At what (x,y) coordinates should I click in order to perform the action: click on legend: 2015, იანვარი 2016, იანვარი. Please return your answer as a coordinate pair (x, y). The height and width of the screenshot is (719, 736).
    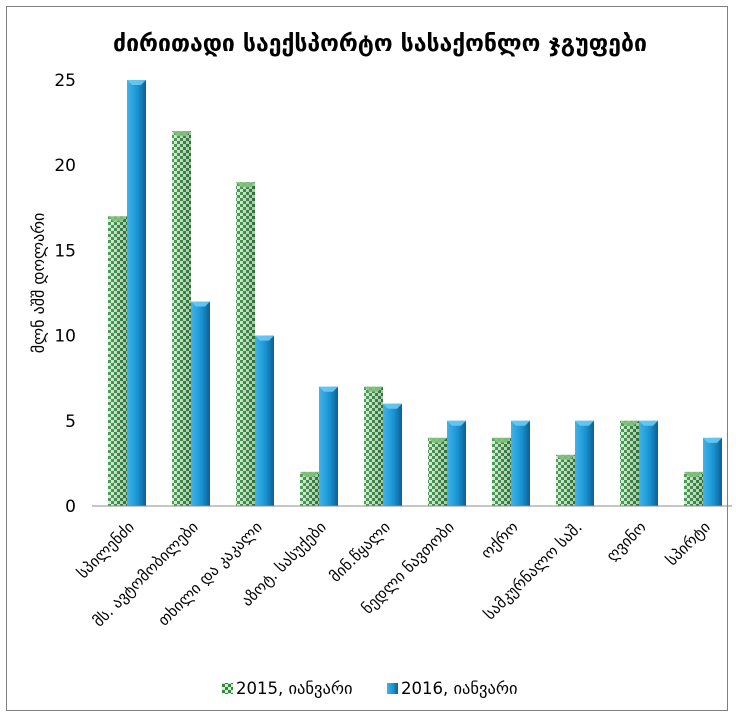
    Looking at the image, I should click on (370, 688).